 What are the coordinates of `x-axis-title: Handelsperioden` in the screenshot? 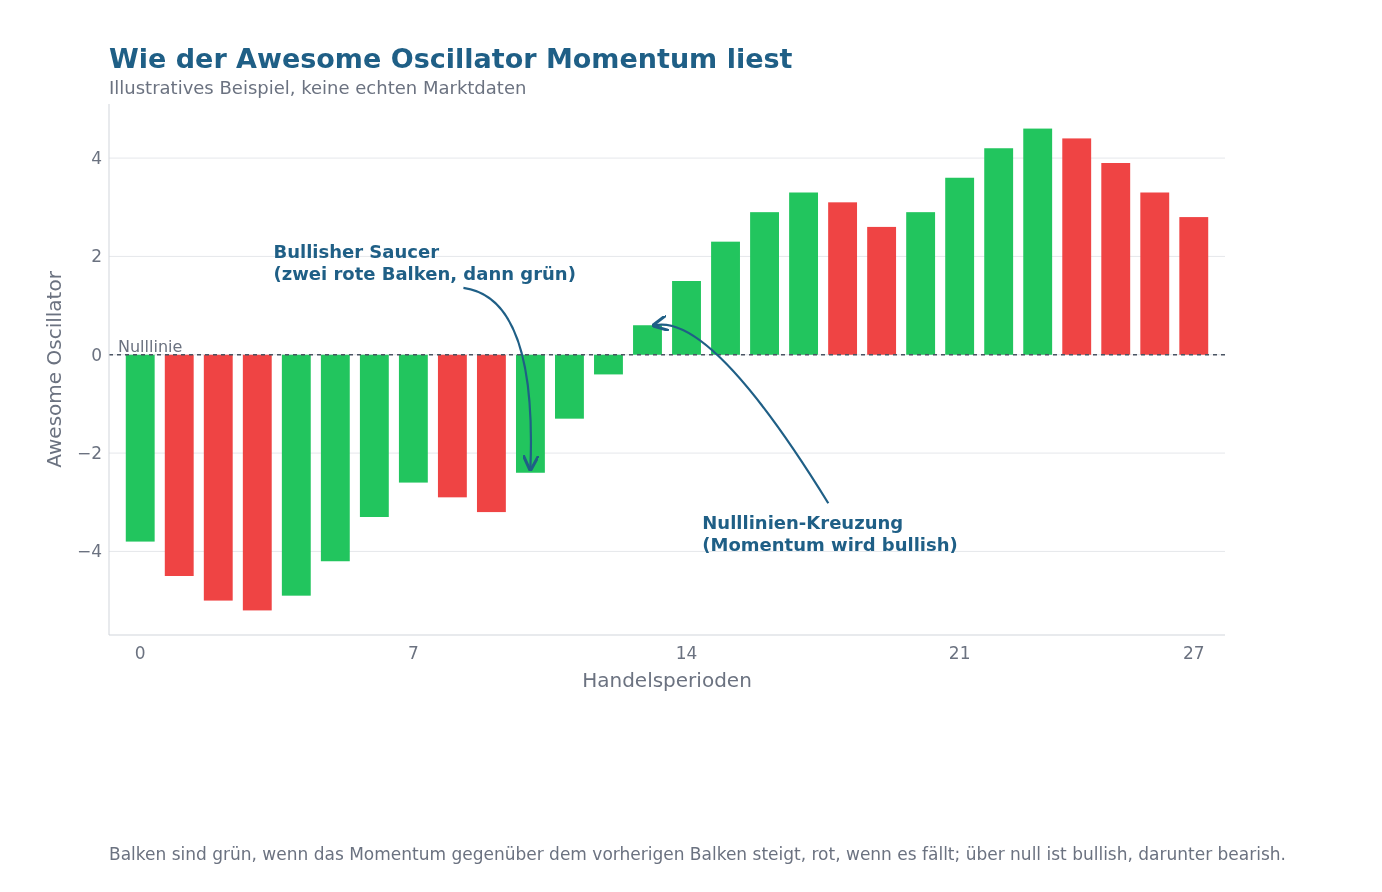 It's located at (667, 680).